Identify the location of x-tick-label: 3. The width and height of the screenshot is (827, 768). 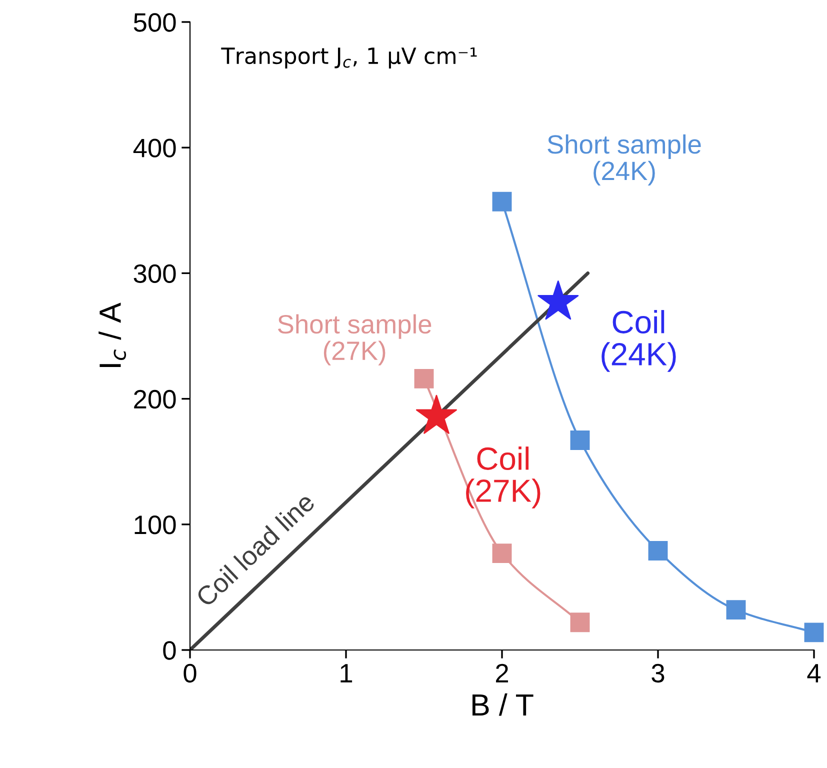
(658, 673).